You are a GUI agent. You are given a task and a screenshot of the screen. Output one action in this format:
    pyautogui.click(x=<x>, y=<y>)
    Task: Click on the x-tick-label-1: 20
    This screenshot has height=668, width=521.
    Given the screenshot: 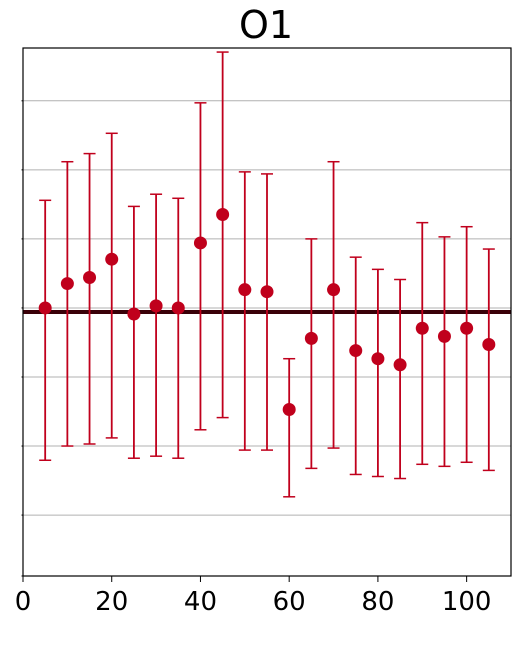 What is the action you would take?
    pyautogui.click(x=111, y=602)
    